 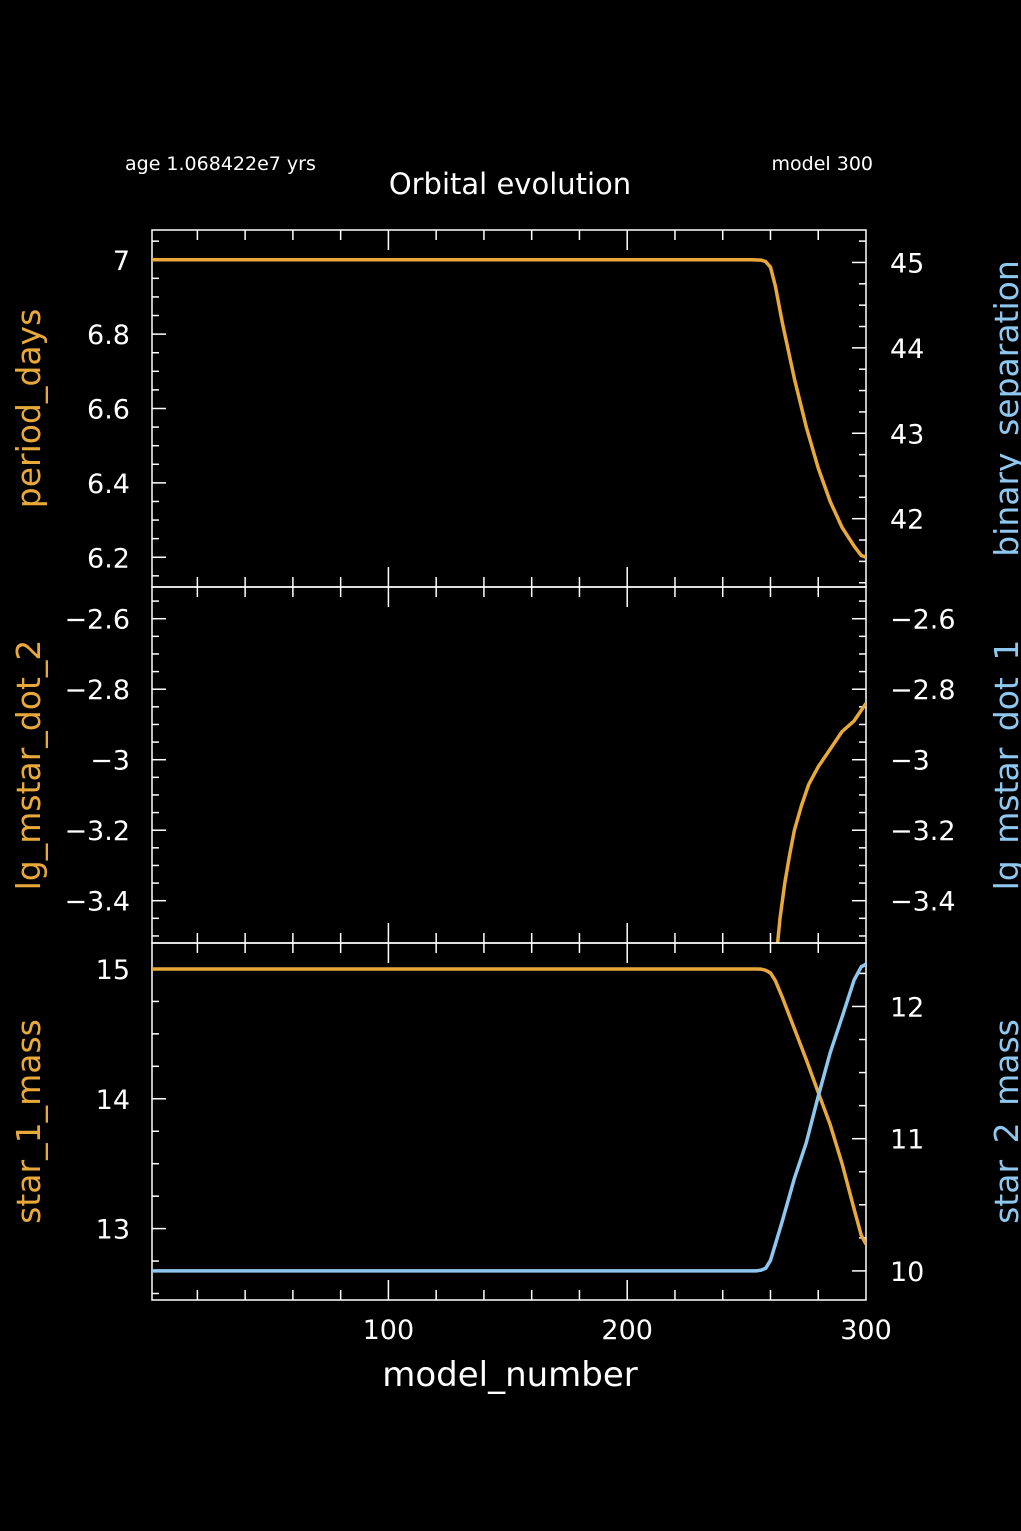 I want to click on left-y-tick-label: 6.6, so click(x=108, y=410).